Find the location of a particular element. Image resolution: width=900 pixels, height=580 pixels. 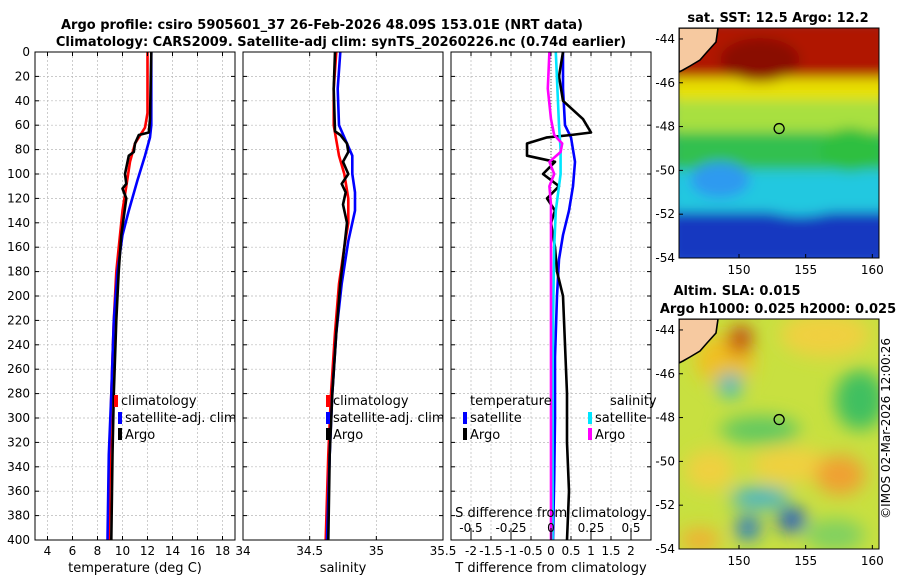

legend-label-satellite: satellite-adj. clim is located at coordinates (181, 418).